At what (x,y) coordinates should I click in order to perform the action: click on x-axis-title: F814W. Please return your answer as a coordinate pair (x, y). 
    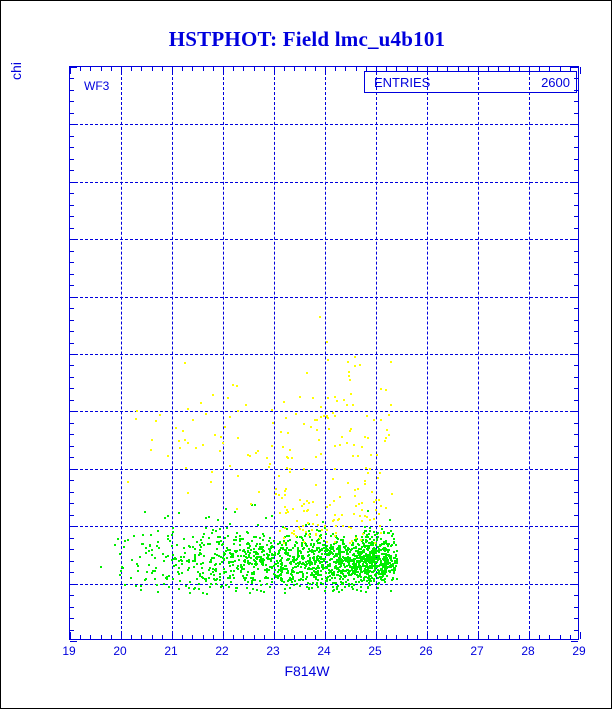
    Looking at the image, I should click on (307, 671).